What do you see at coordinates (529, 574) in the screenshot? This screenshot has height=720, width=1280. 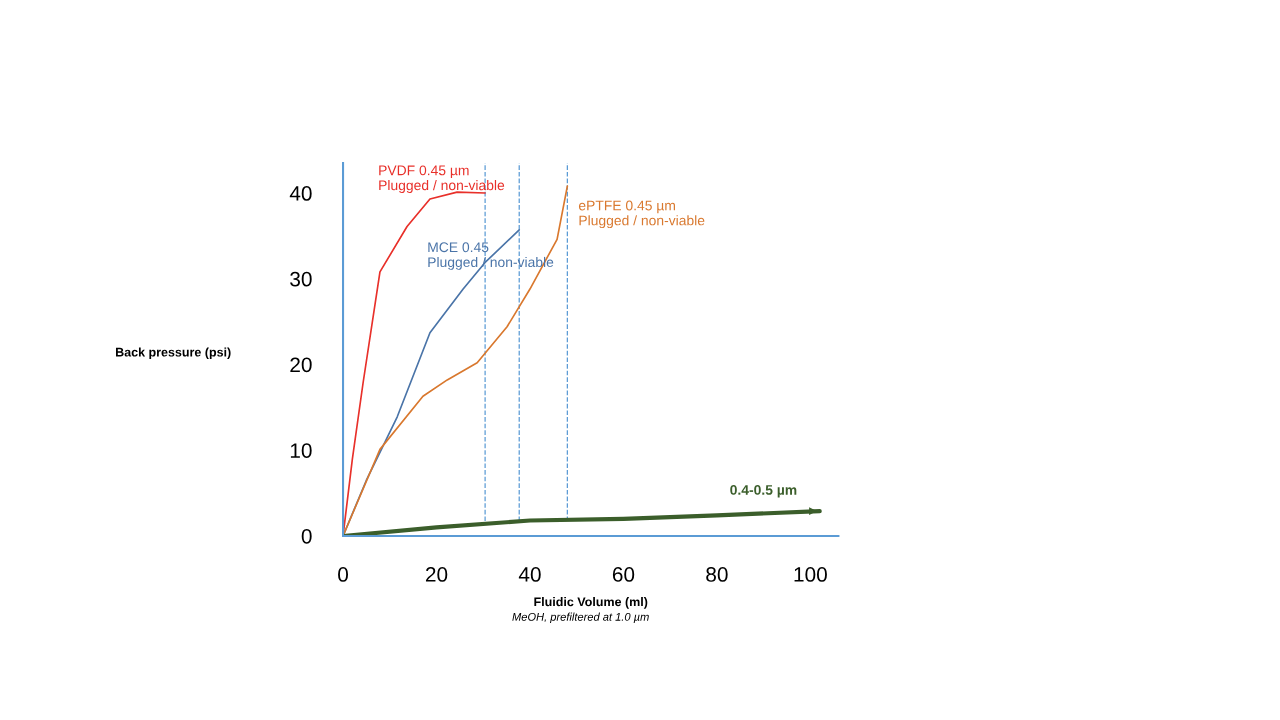 I see `x-tick-label: 40` at bounding box center [529, 574].